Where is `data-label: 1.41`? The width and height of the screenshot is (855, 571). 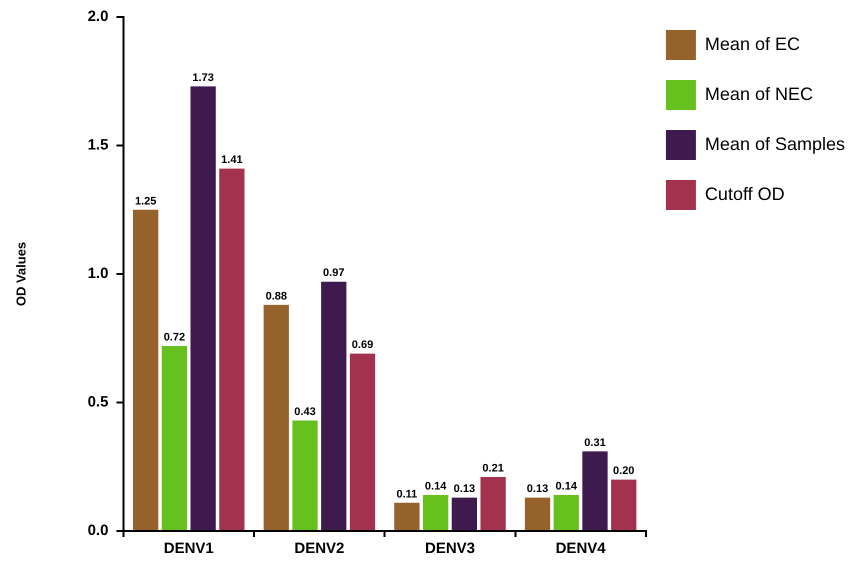
data-label: 1.41 is located at coordinates (232, 160).